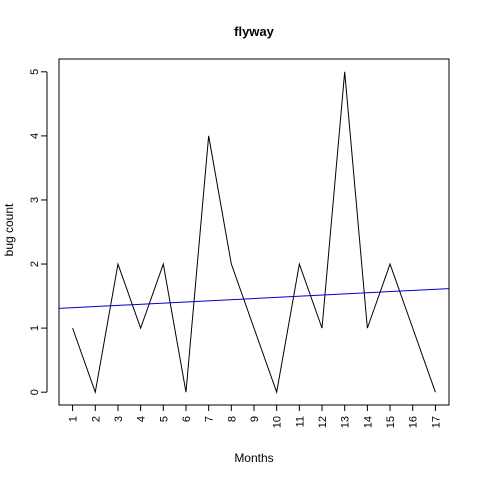  Describe the element at coordinates (9, 229) in the screenshot. I see `y-axis-label: bug count` at that location.